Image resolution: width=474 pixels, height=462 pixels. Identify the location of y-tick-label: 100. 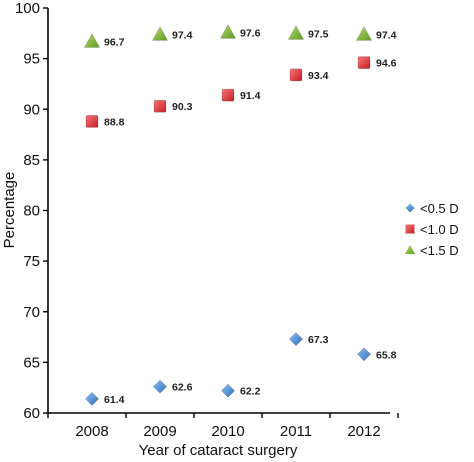
(27, 8).